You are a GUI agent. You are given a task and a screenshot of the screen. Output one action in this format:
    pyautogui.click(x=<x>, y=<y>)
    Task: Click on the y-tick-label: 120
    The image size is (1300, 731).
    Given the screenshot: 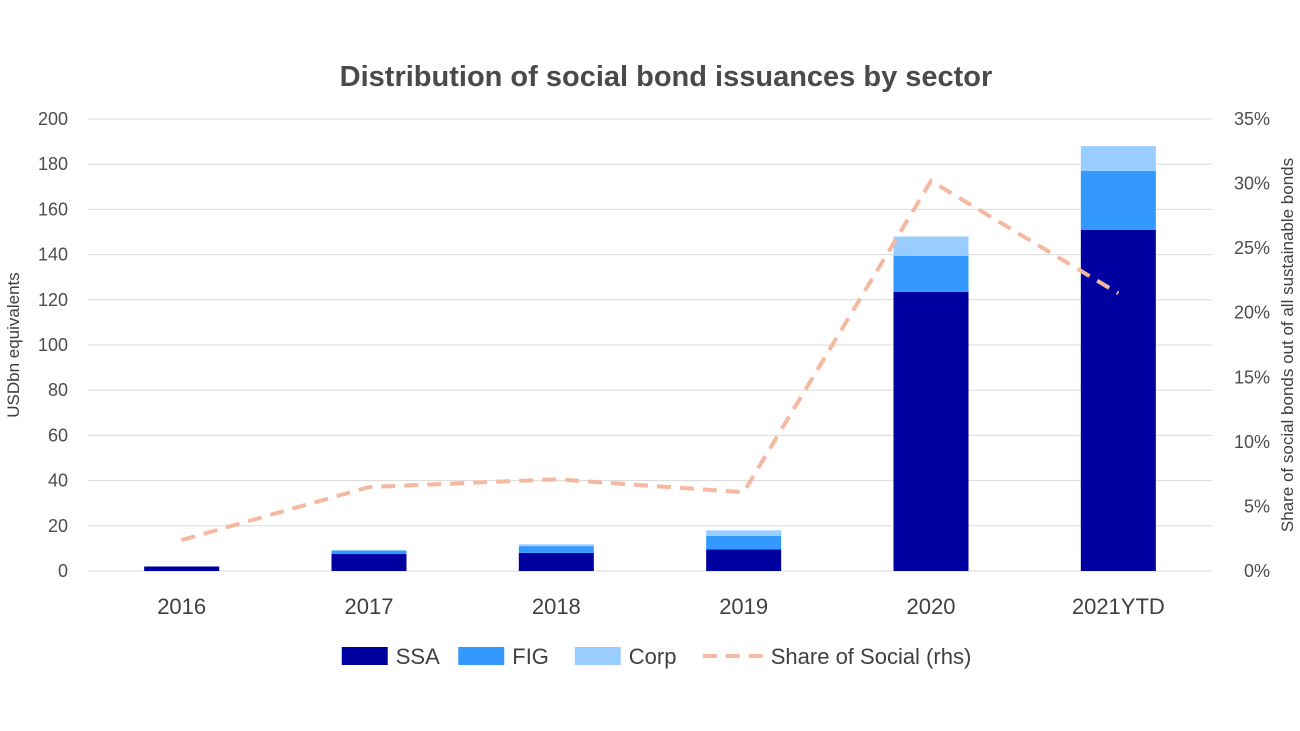 What is the action you would take?
    pyautogui.click(x=53, y=300)
    